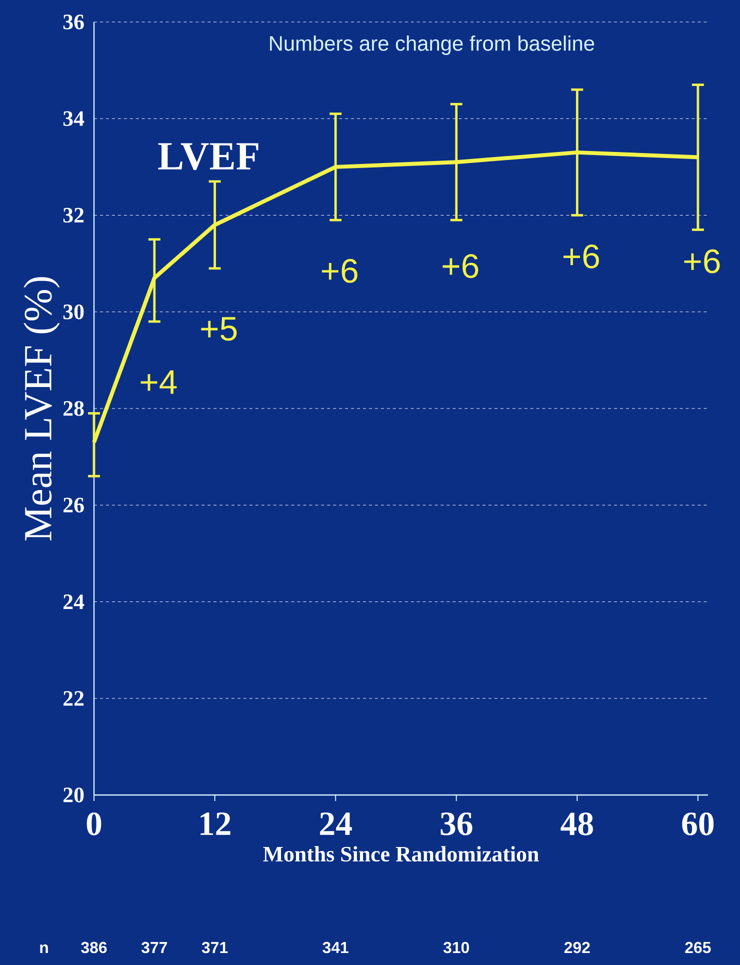 The image size is (740, 965). Describe the element at coordinates (74, 408) in the screenshot. I see `y-tick-label: 28` at that location.